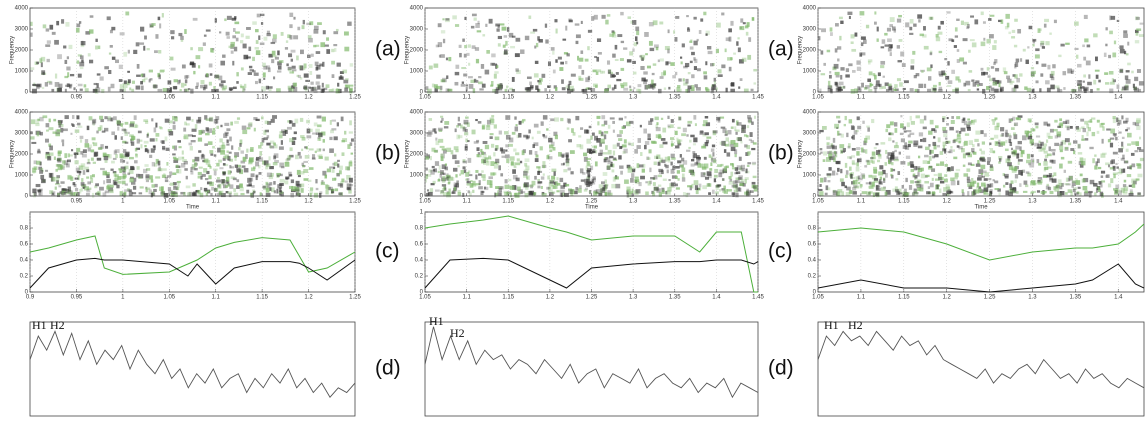  Describe the element at coordinates (417, 72) in the screenshot. I see `y-tick-label: 1000` at that location.